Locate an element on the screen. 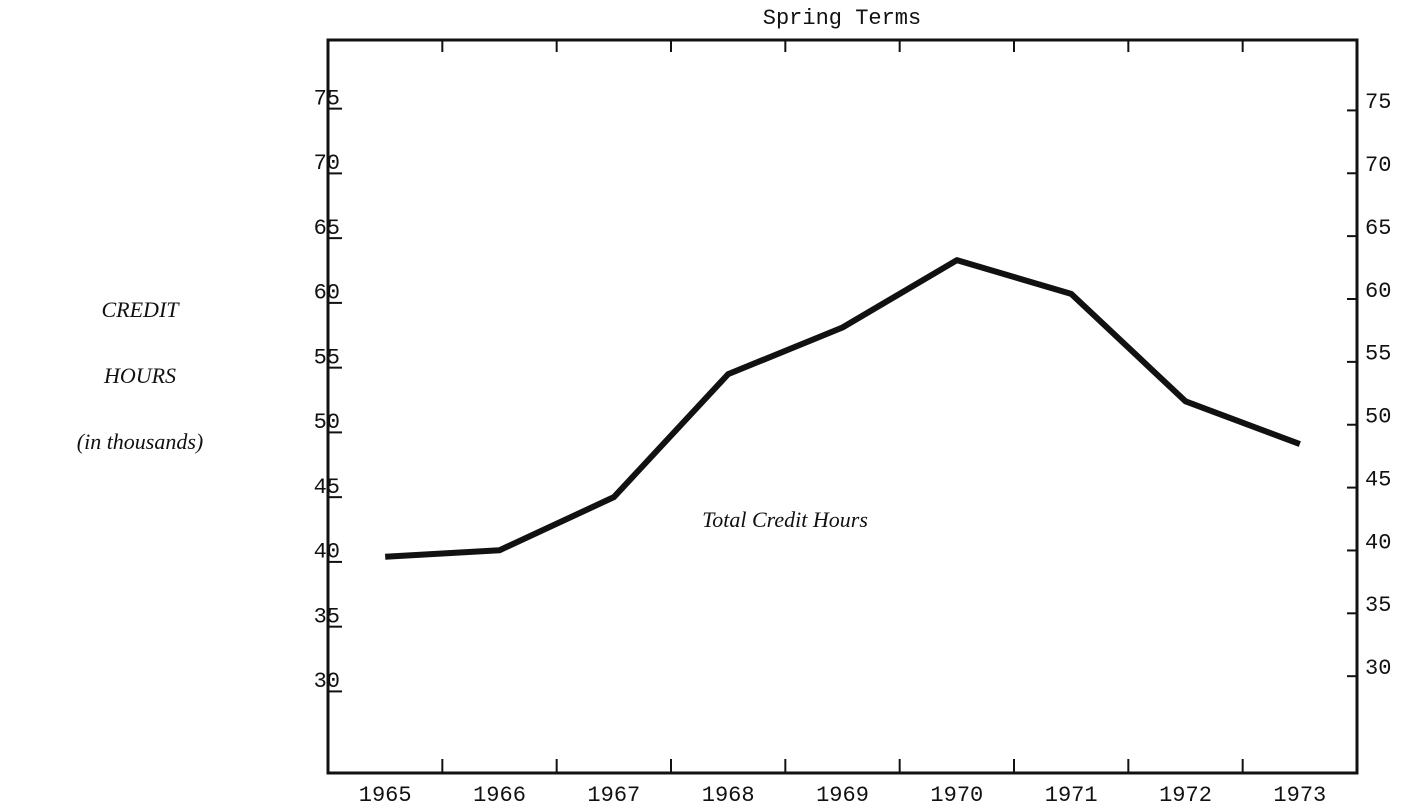  y2-tick-label: 45 is located at coordinates (1378, 479).